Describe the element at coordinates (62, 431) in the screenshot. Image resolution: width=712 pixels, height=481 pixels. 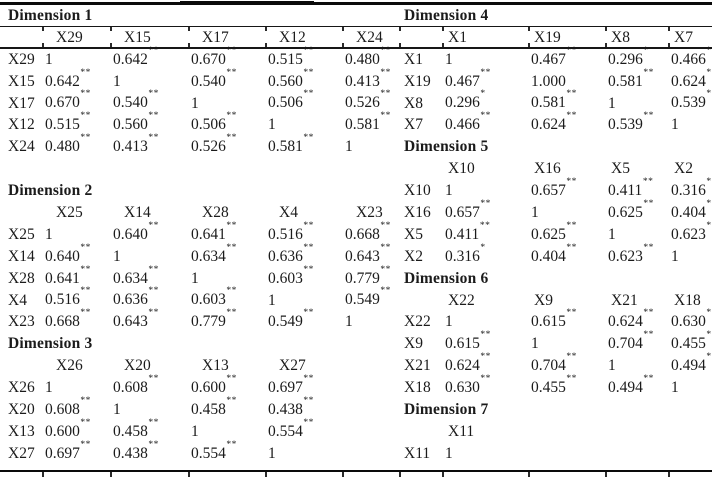
I see `correlation-number: 0.600` at that location.